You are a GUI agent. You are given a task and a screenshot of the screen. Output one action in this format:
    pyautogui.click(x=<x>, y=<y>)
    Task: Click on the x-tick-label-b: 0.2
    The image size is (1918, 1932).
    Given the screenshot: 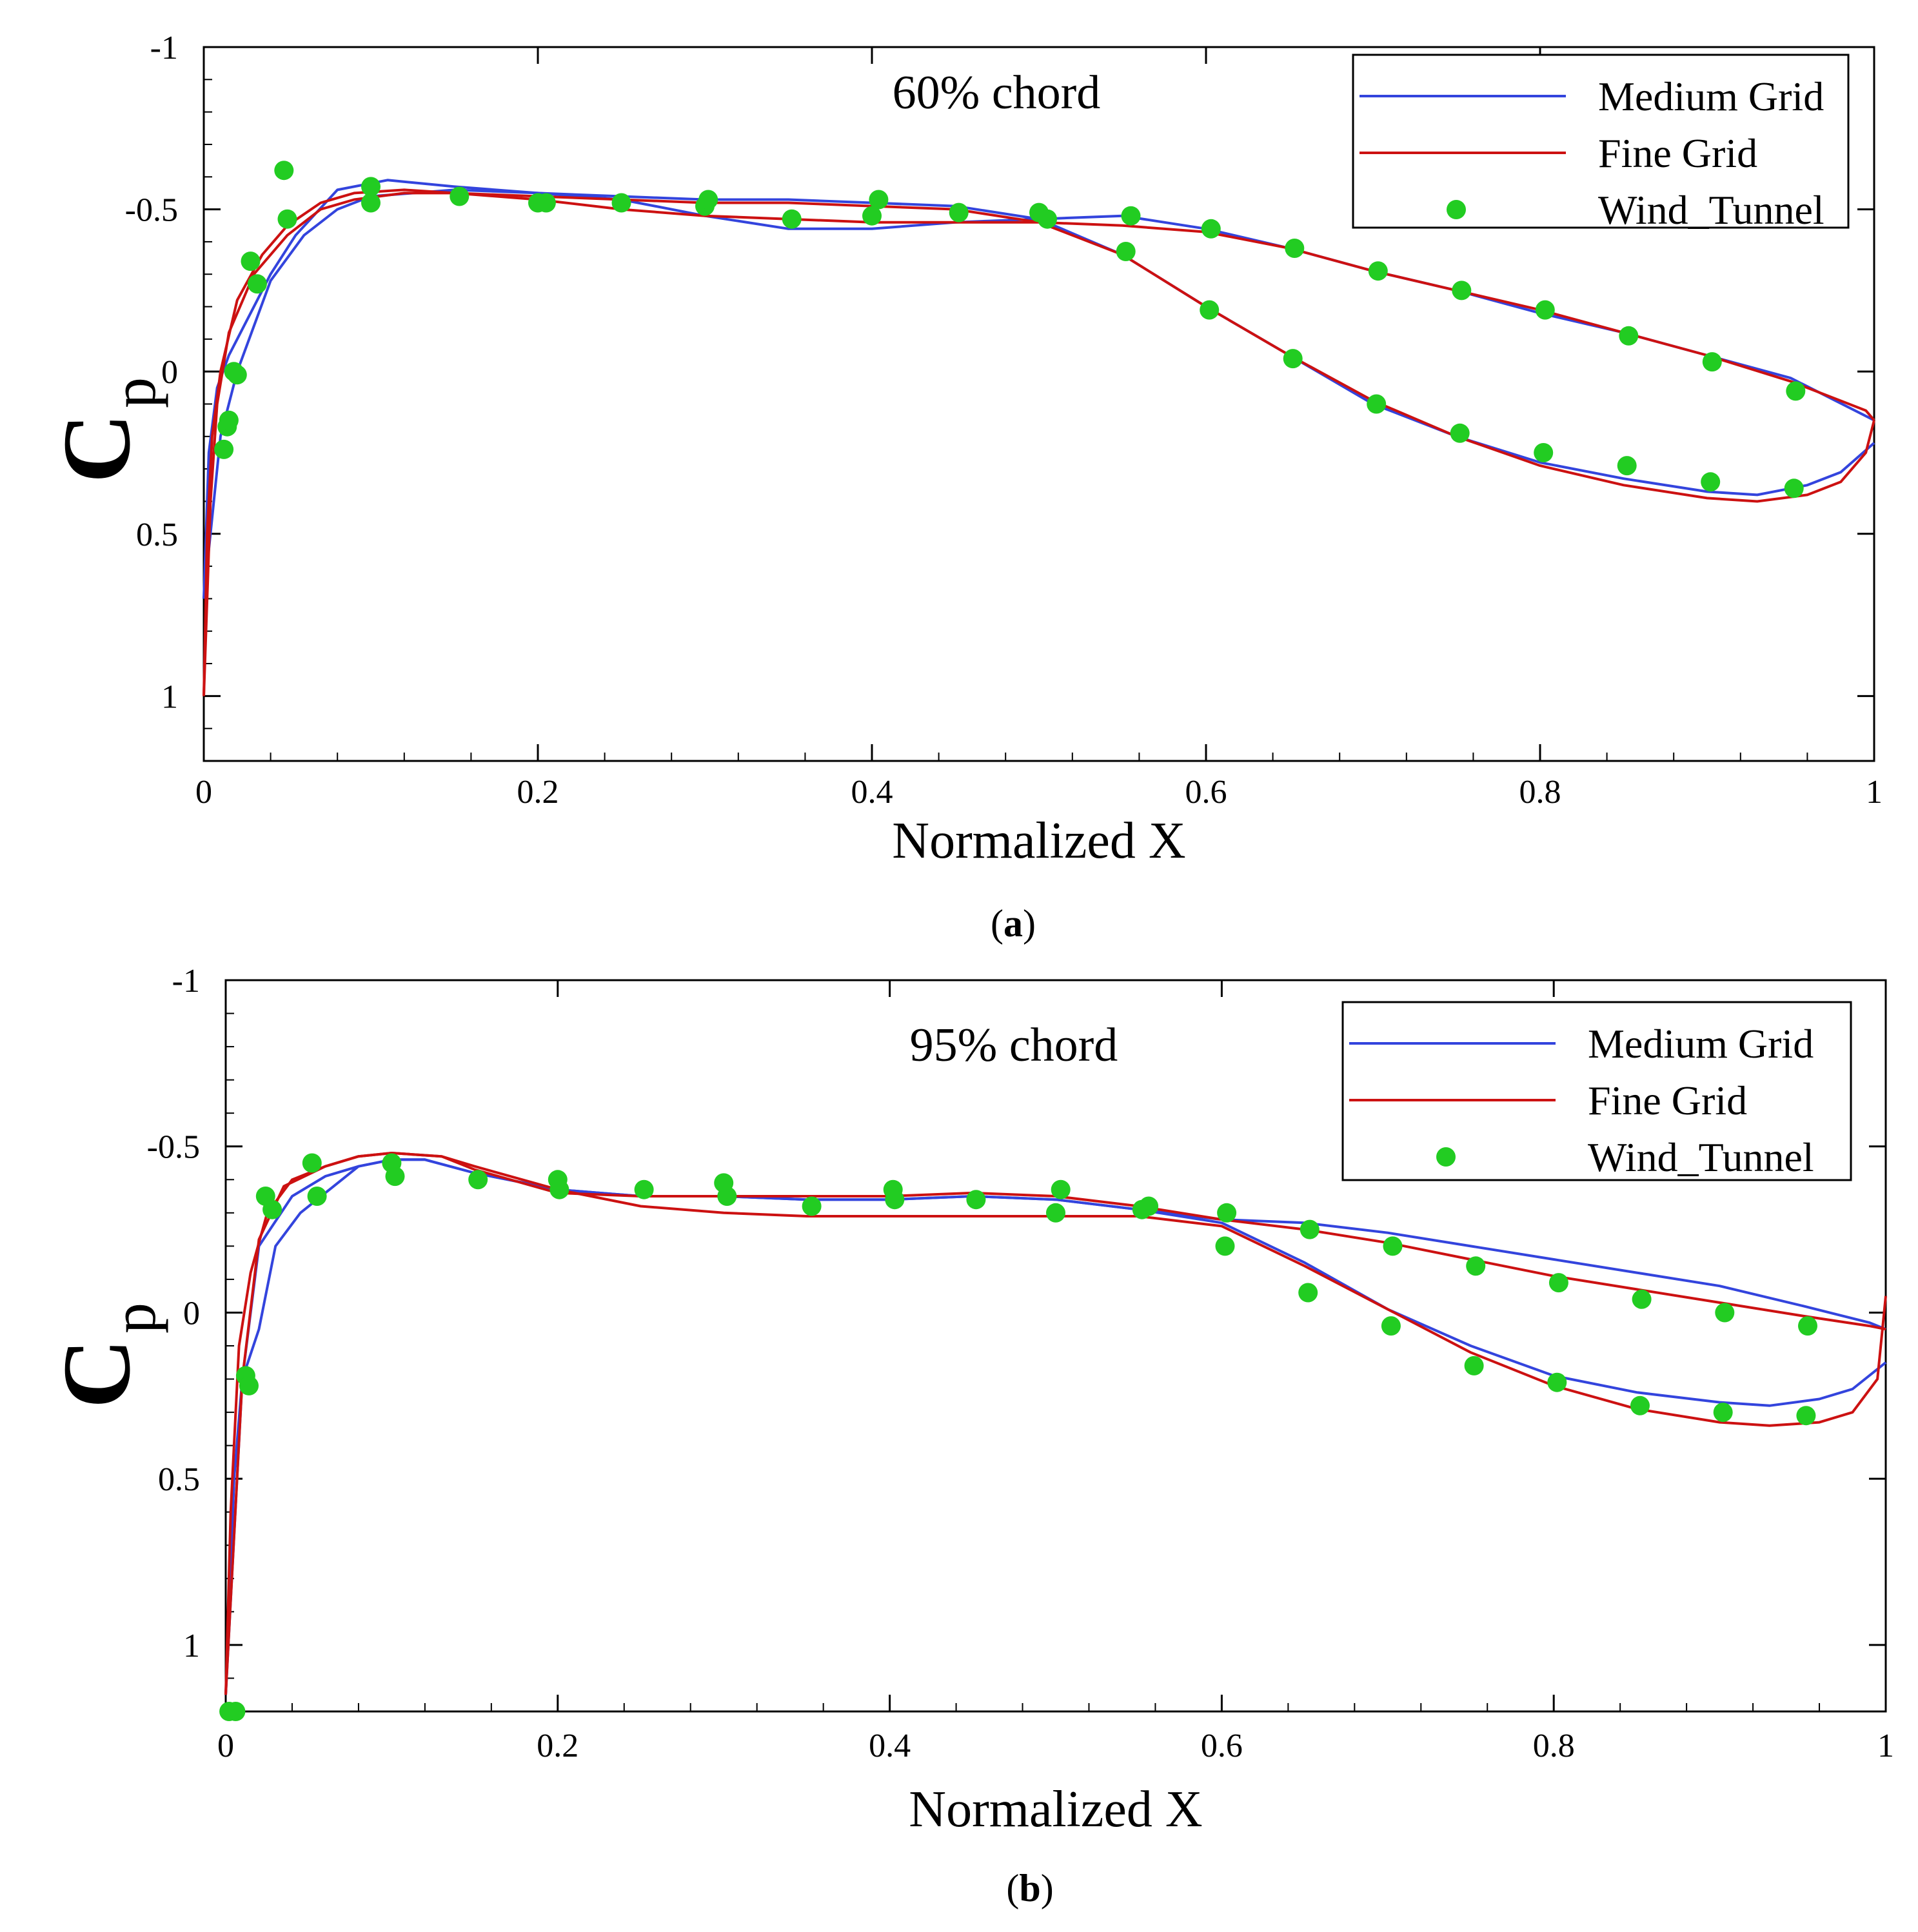 What is the action you would take?
    pyautogui.click(x=557, y=1746)
    